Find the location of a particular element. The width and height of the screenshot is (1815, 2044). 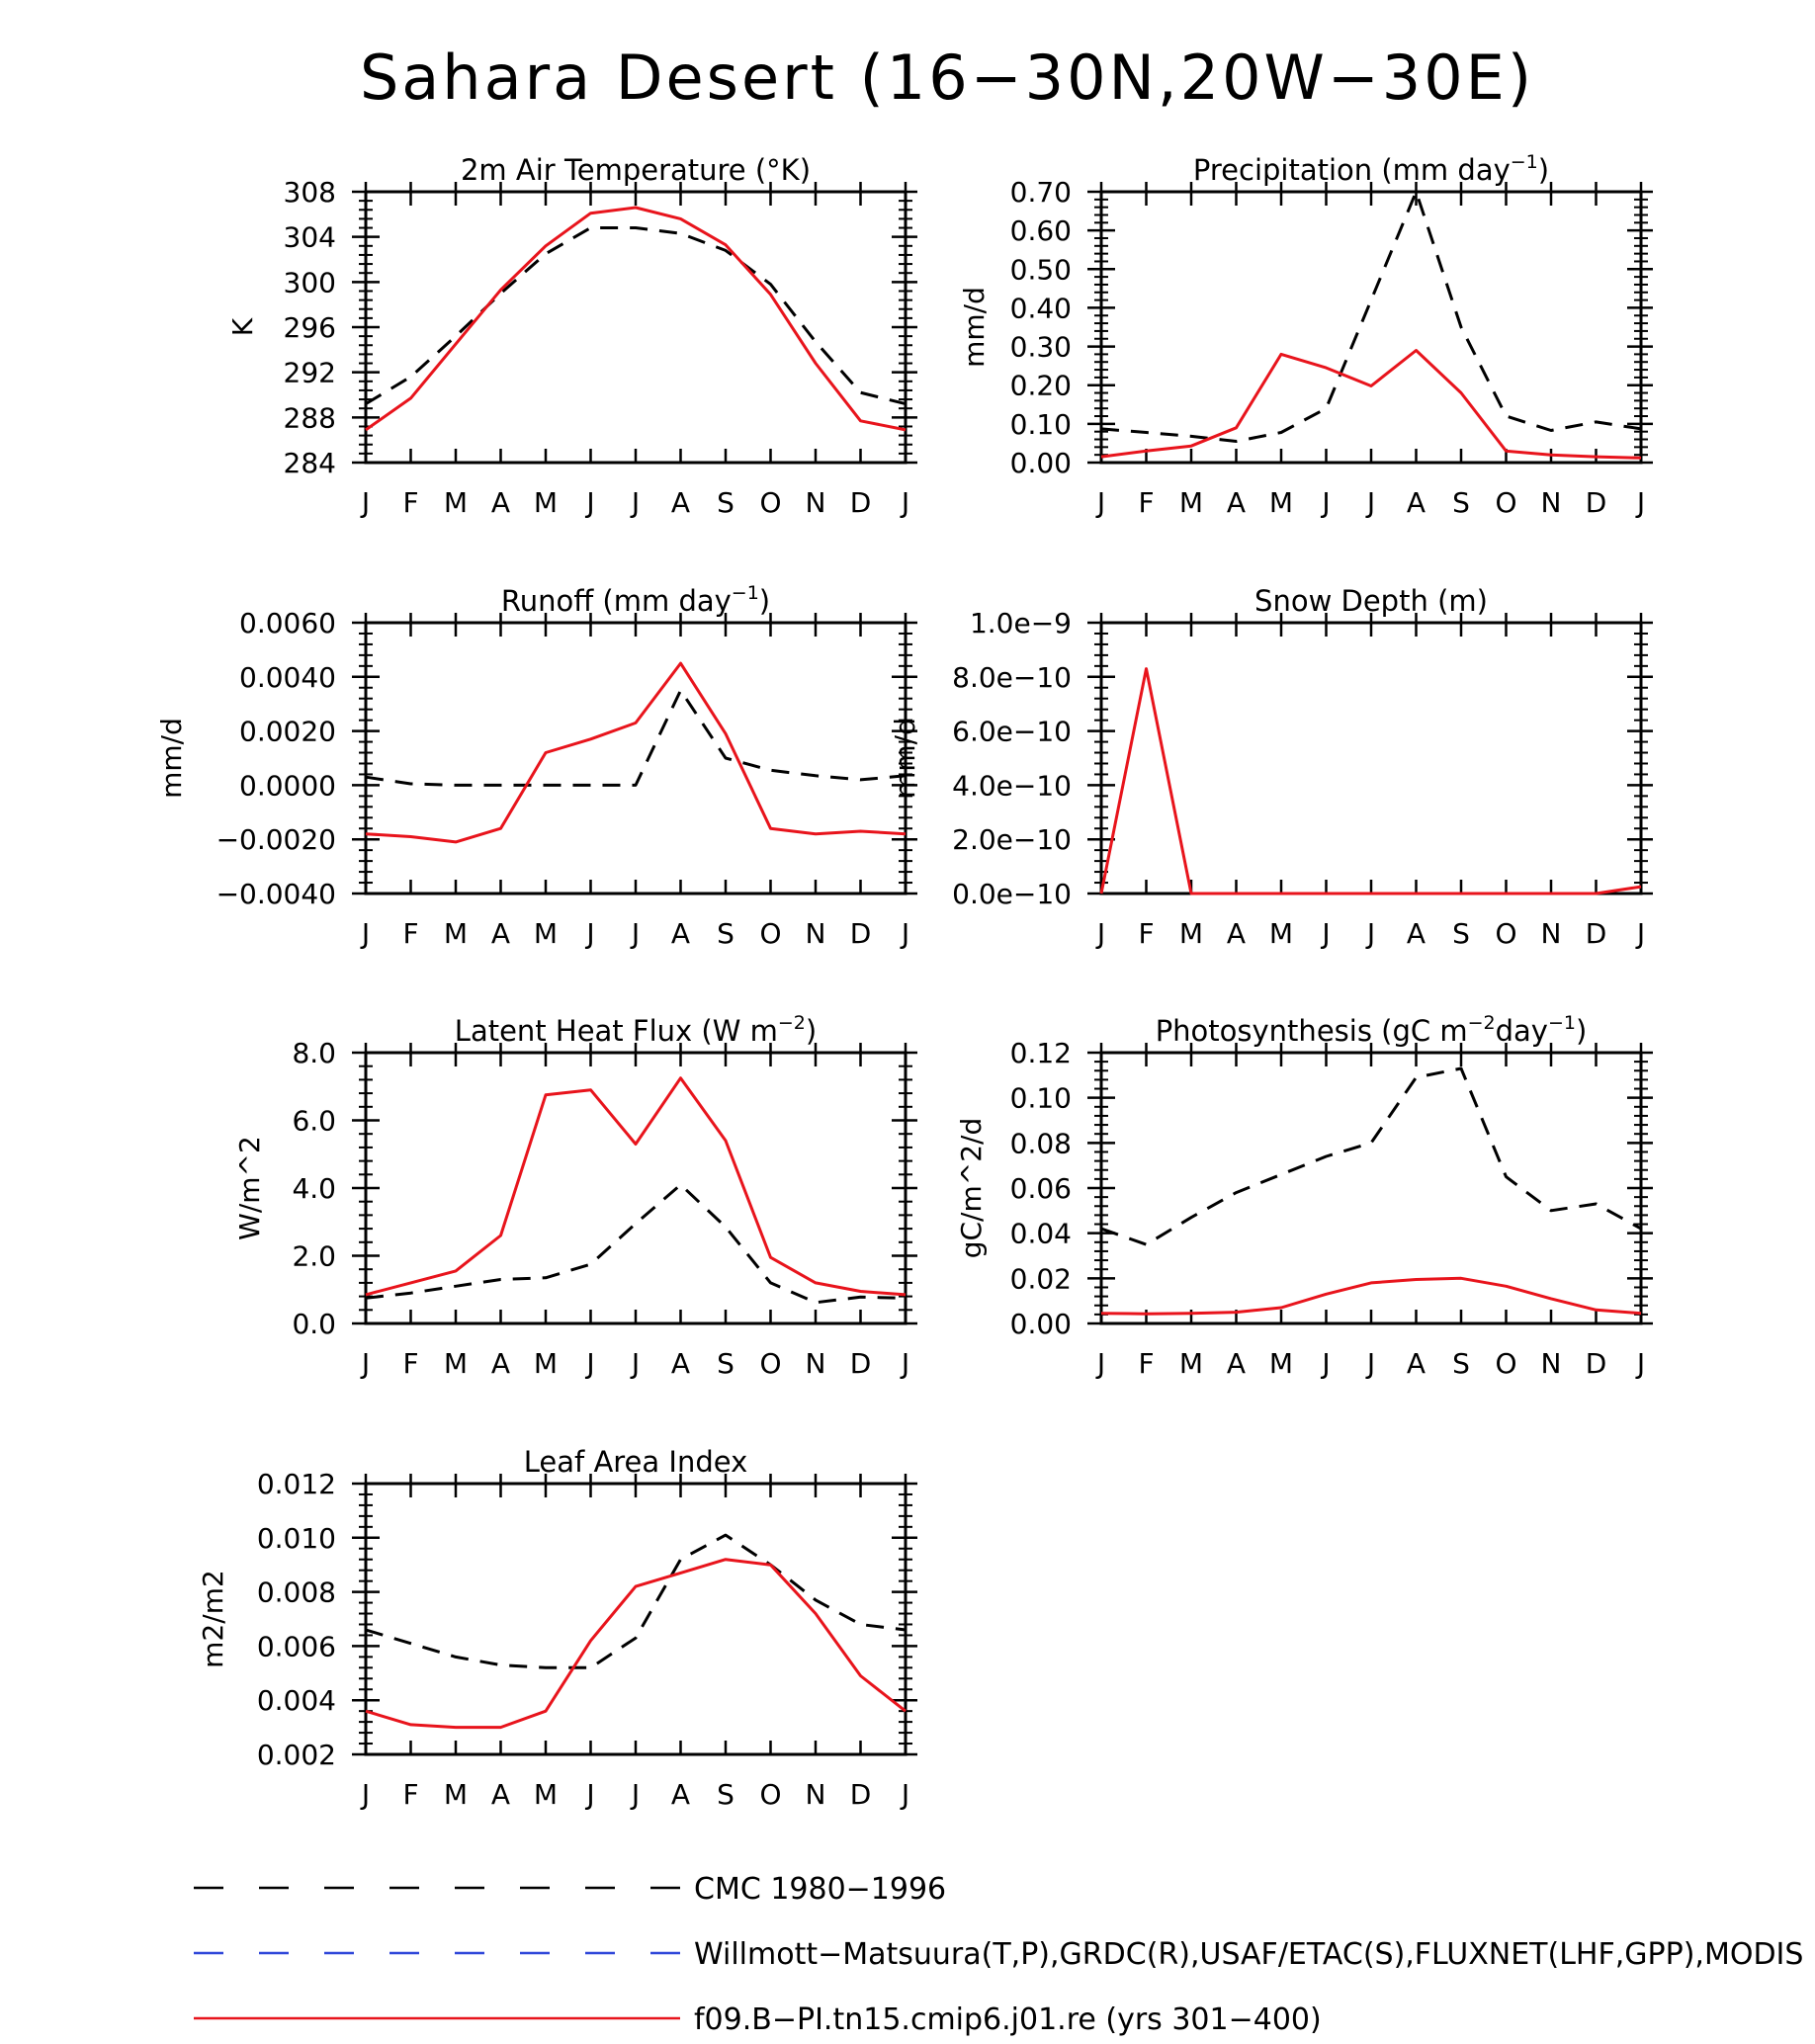

panel-title: Precipitation (mm day−1) is located at coordinates (1371, 169).